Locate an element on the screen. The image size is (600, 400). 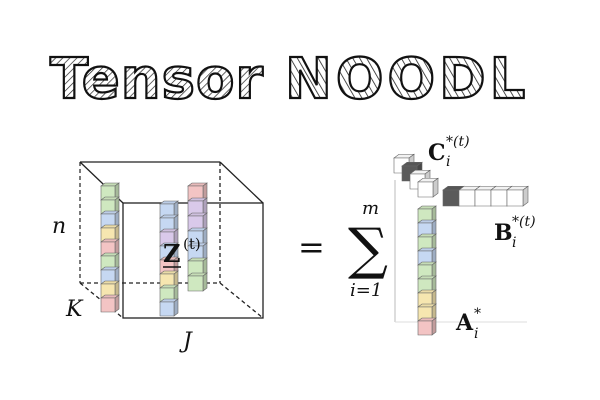
undefined-cell-8-side is located at coordinates (176, 307).